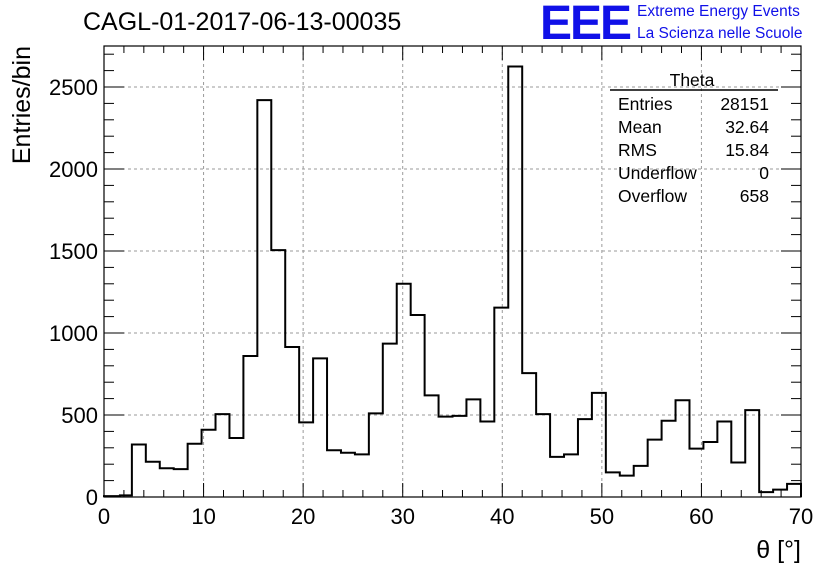 Image resolution: width=836 pixels, height=572 pixels. I want to click on logo-caption-line1: Extreme Energy Events, so click(718, 11).